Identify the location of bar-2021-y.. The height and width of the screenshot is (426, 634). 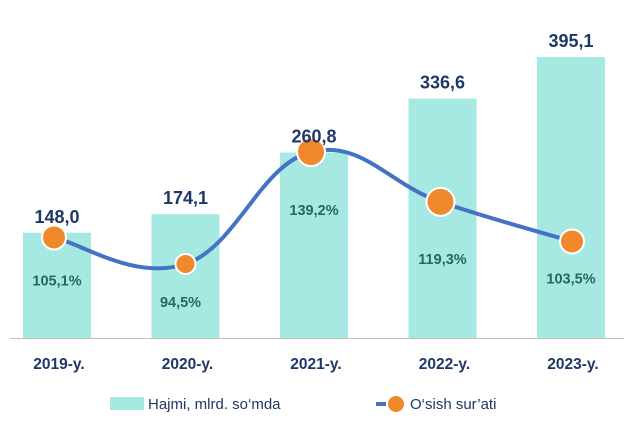
(314, 245).